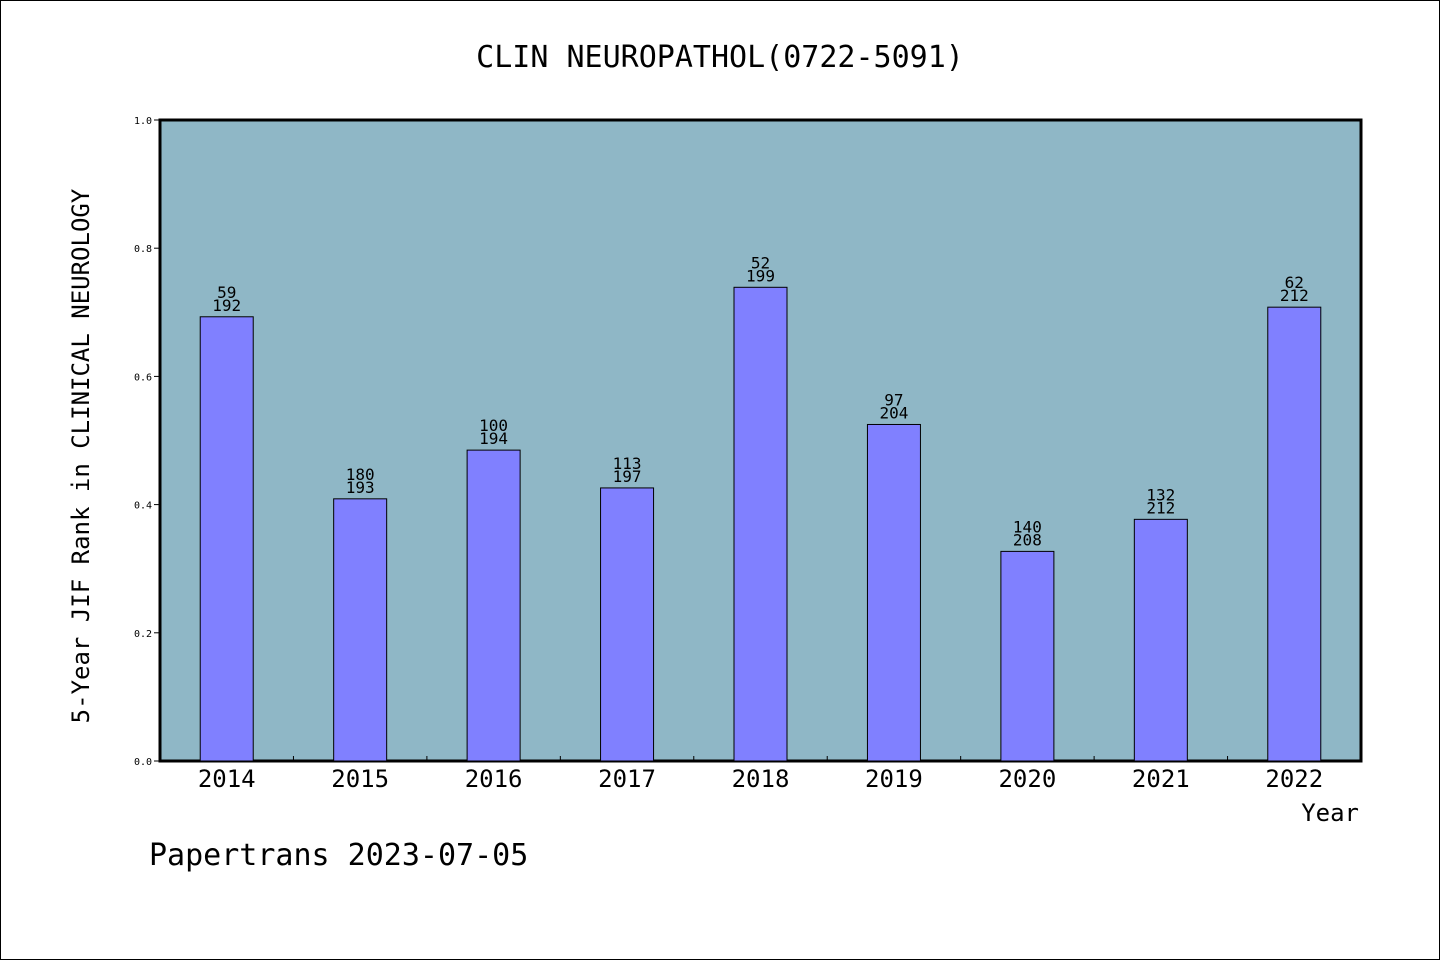  Describe the element at coordinates (493, 425) in the screenshot. I see `data-label-rank: 100` at that location.